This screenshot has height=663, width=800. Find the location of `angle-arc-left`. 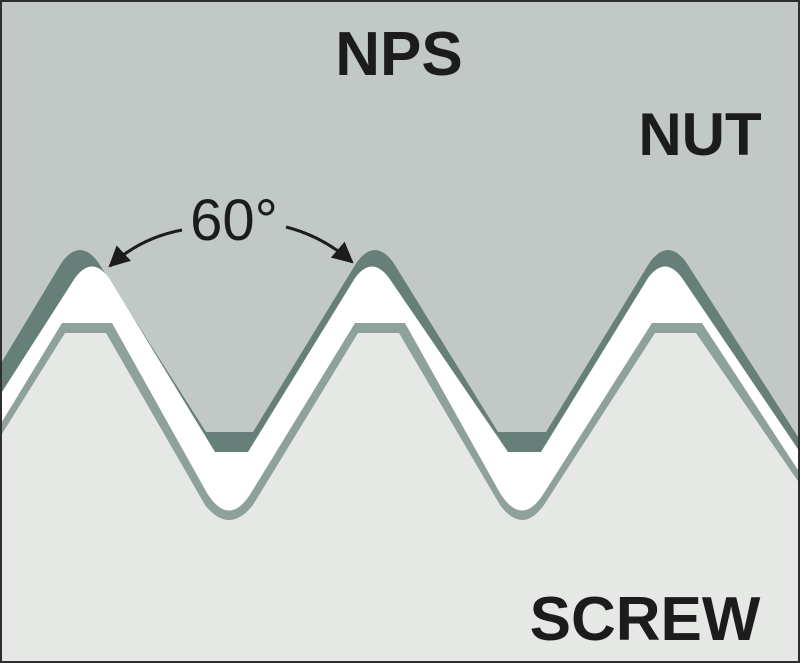

angle-arc-left is located at coordinates (145, 248).